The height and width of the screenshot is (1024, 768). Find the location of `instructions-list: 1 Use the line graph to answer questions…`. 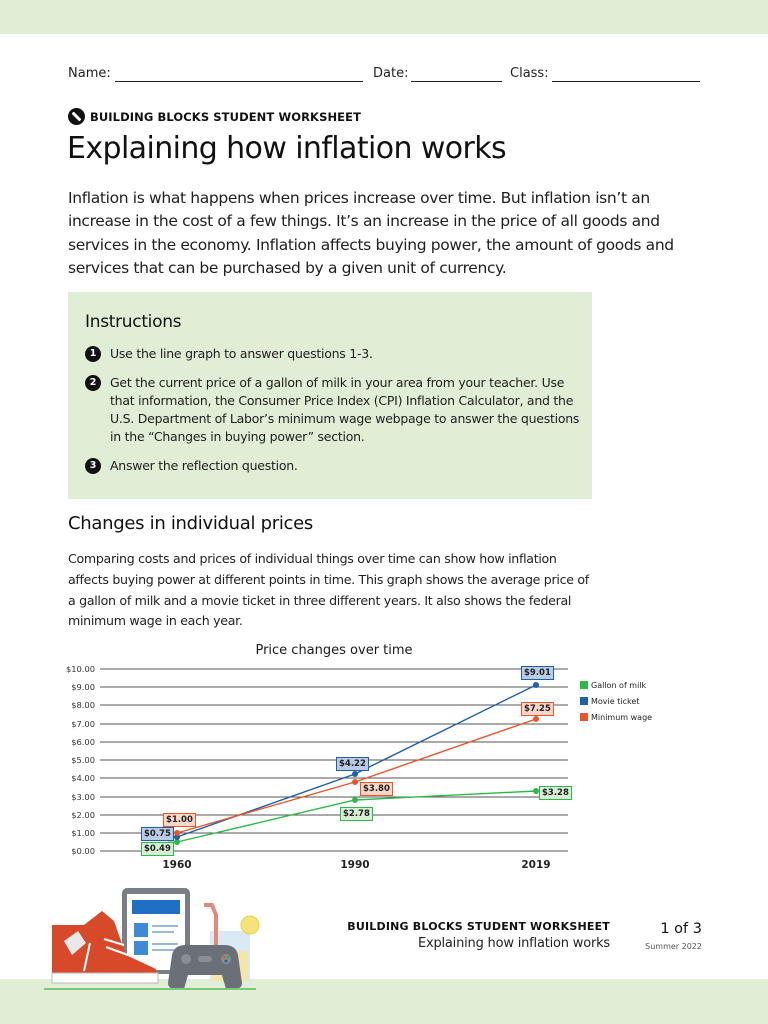

instructions-list: 1 Use the line graph to answer questions… is located at coordinates (332, 415).